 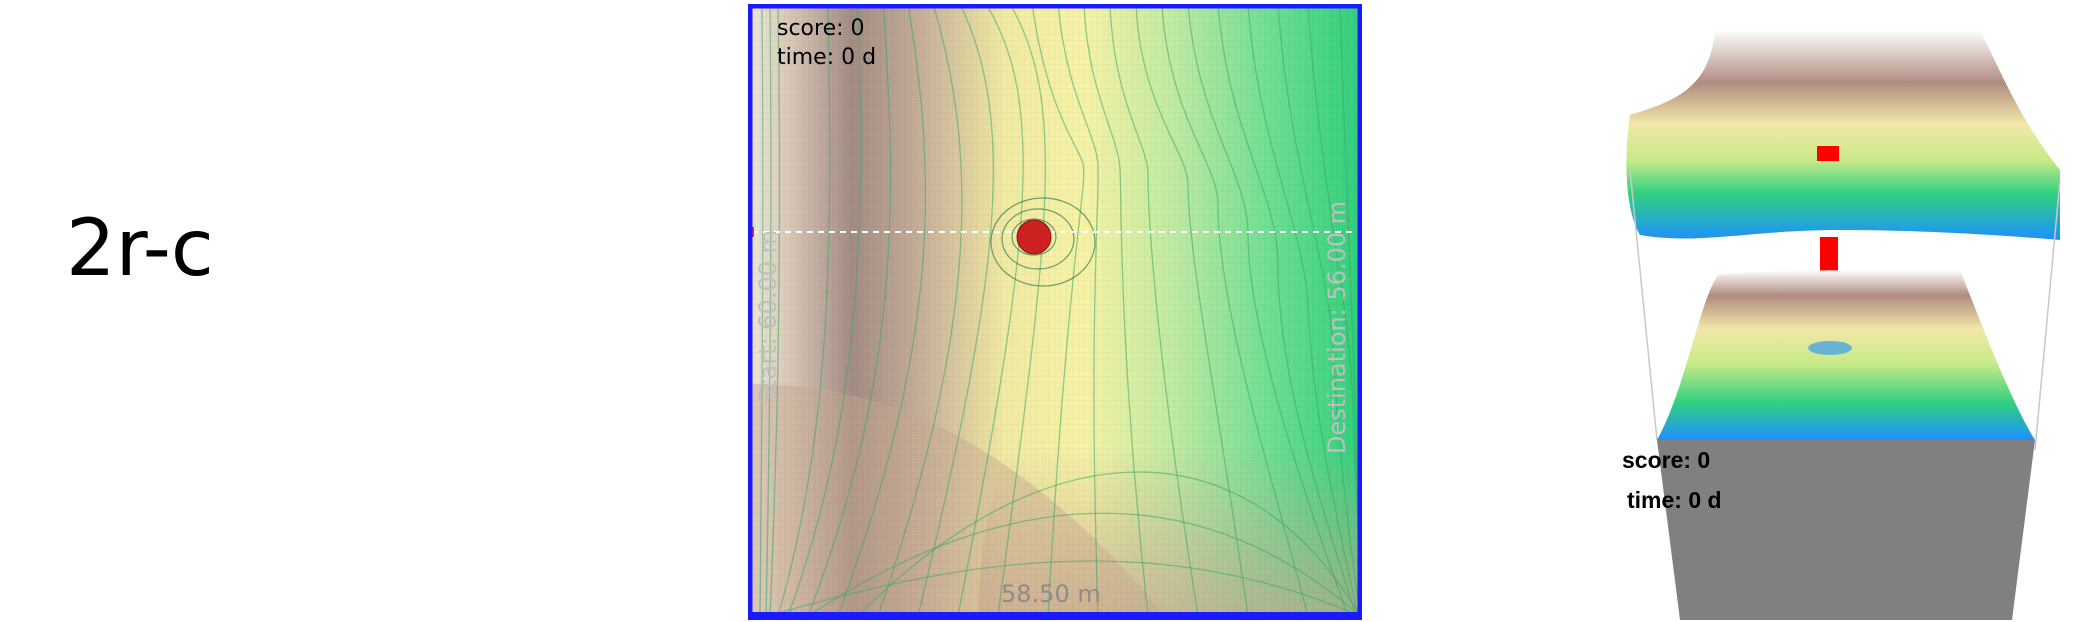 I want to click on bottom-surface, so click(x=1846, y=355).